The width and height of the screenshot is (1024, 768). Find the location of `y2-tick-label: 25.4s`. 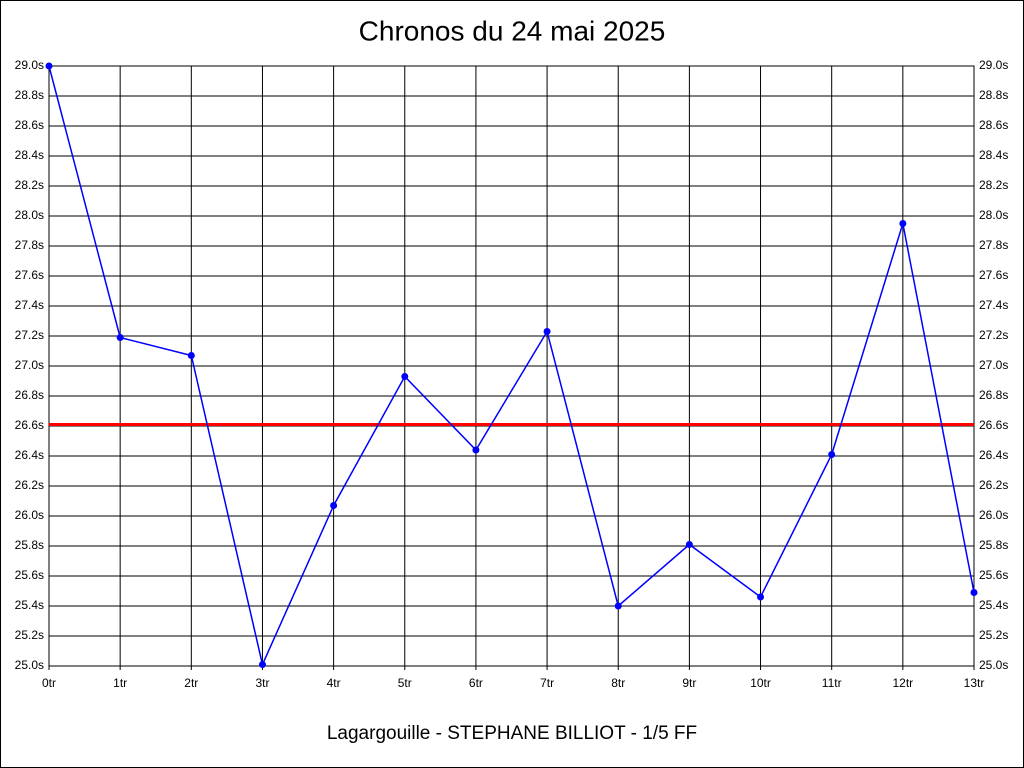

y2-tick-label: 25.4s is located at coordinates (993, 605).